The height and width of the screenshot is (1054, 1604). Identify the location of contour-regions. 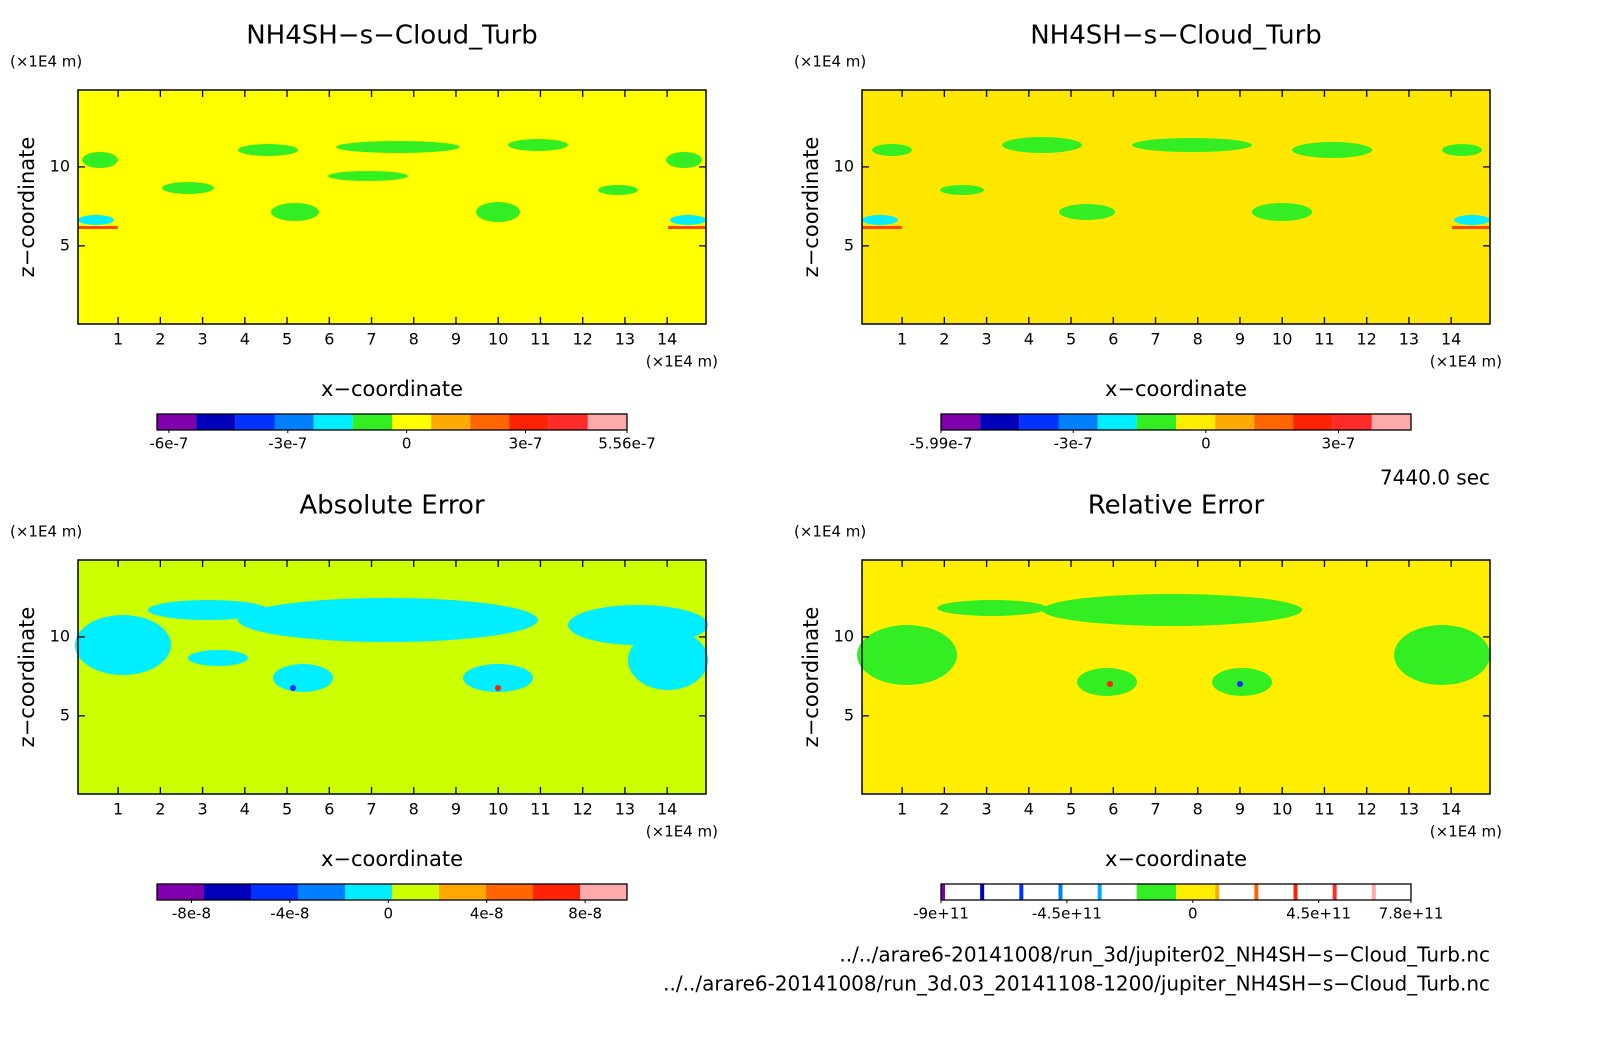
(1173, 645).